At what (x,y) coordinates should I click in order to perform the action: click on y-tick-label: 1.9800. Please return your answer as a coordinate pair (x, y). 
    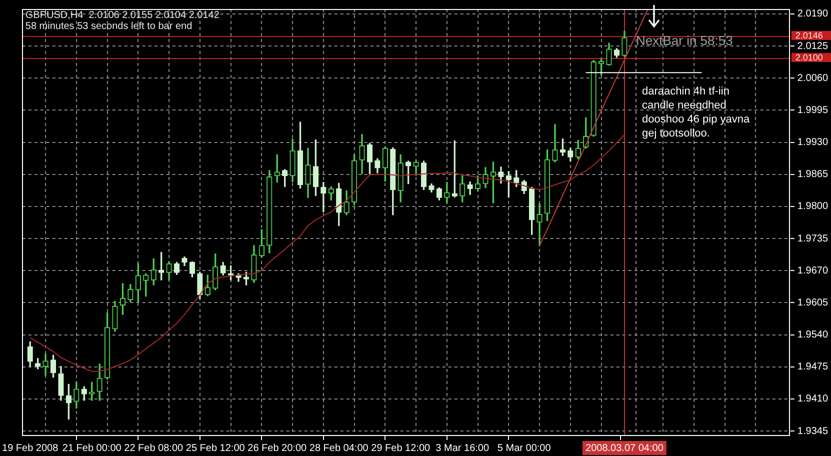
    Looking at the image, I should click on (812, 206).